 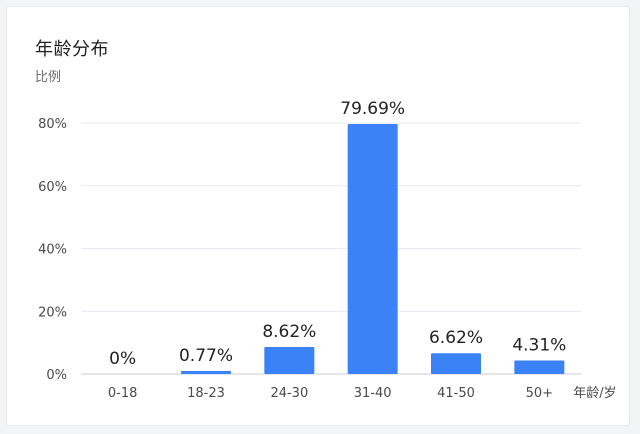 What do you see at coordinates (52, 250) in the screenshot?
I see `y-tick-label: 40%` at bounding box center [52, 250].